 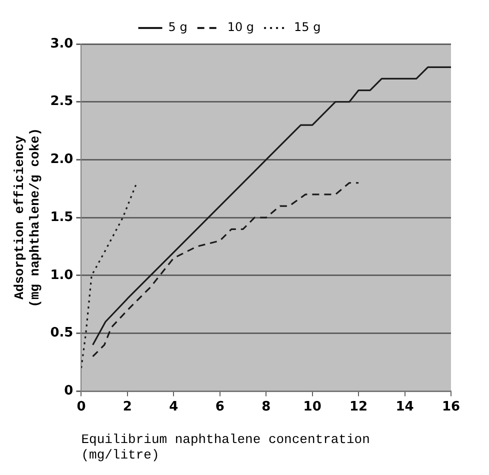 What do you see at coordinates (62, 333) in the screenshot?
I see `y-tick-label: 0.5` at bounding box center [62, 333].